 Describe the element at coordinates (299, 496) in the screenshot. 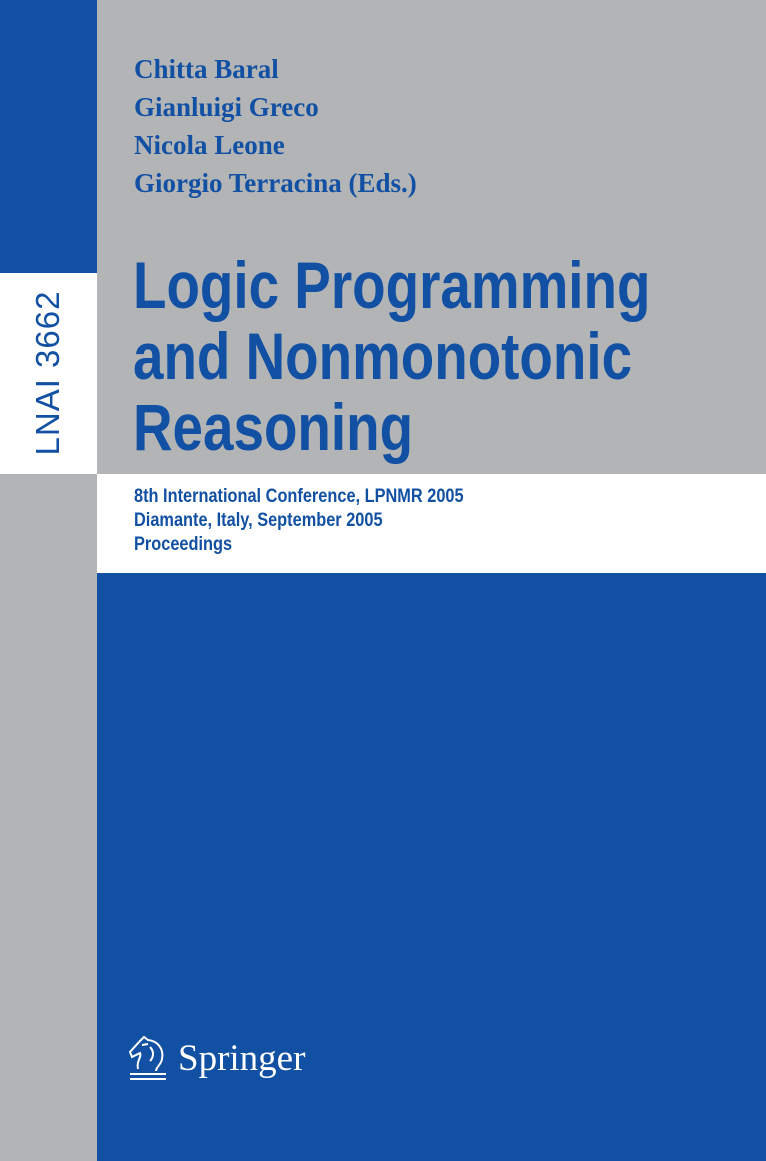

I see `subtitle-line: 8th International Conference, LPNMR 2005` at that location.